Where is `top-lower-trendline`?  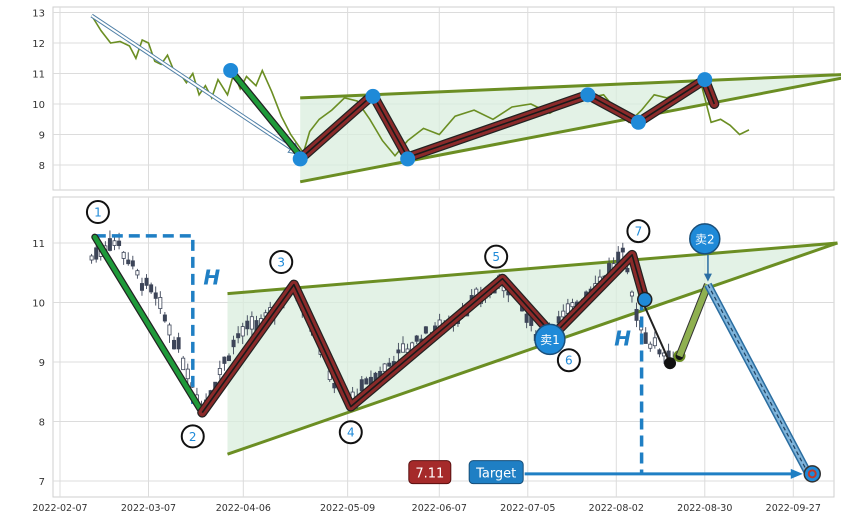 top-lower-trendline is located at coordinates (570, 130).